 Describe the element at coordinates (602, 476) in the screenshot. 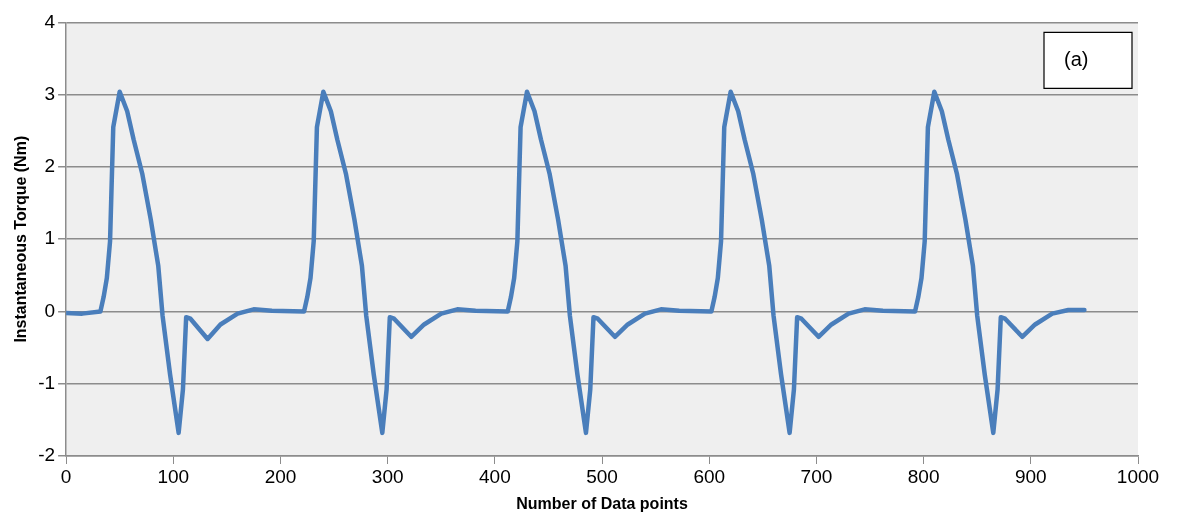

I see `x-tick-label: 500` at that location.